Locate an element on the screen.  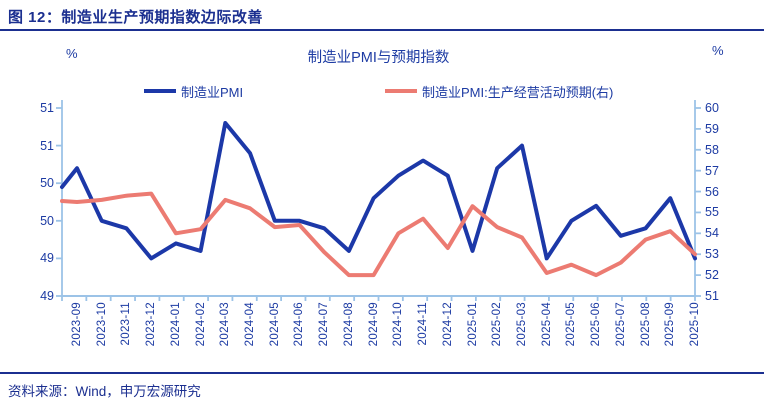
chart-title: 制造业PMI与预期指数 is located at coordinates (378, 58).